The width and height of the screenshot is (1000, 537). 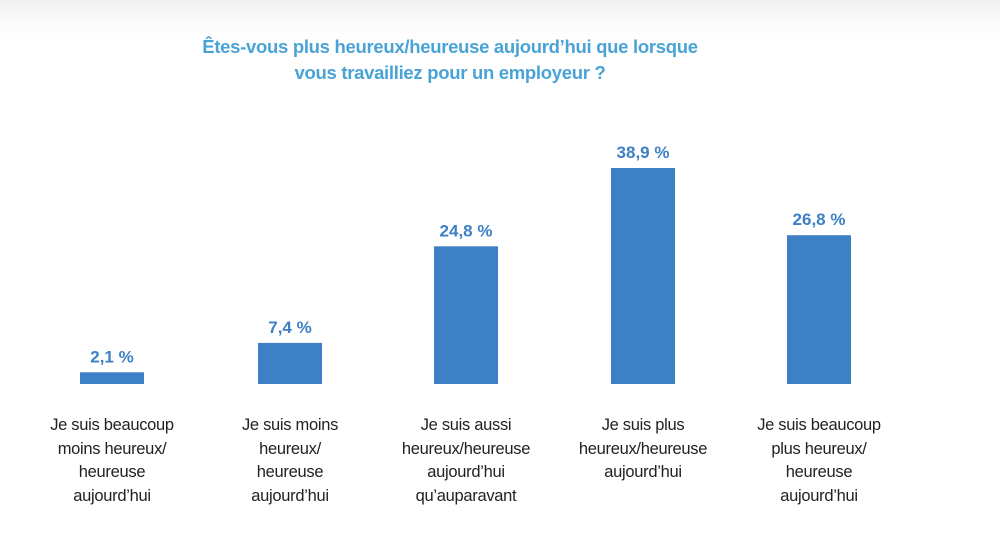 I want to click on category-label-2-line-4: aujourd’hui, so click(x=290, y=495).